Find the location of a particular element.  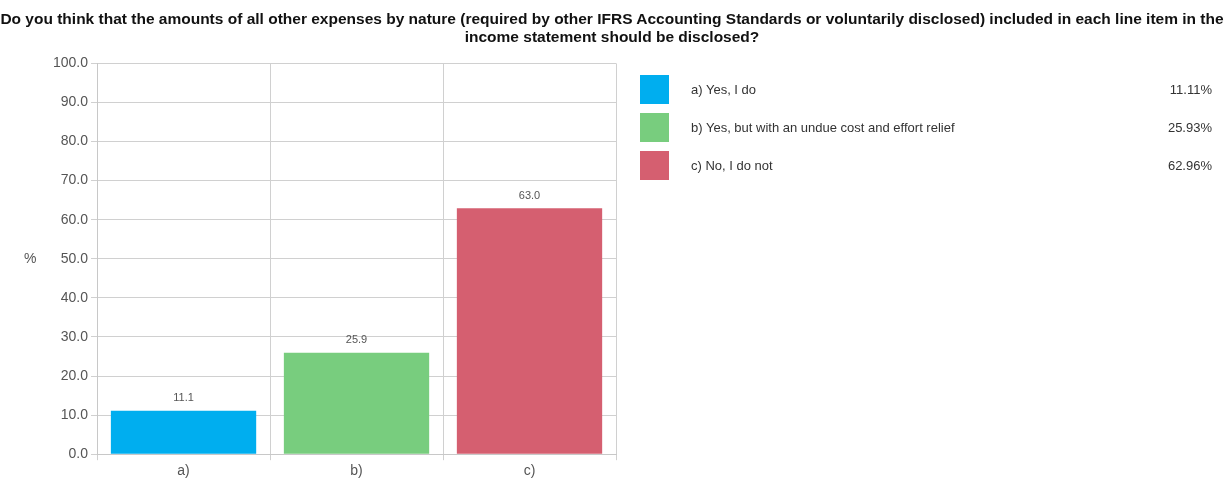

data-label: 63.0 is located at coordinates (529, 194).